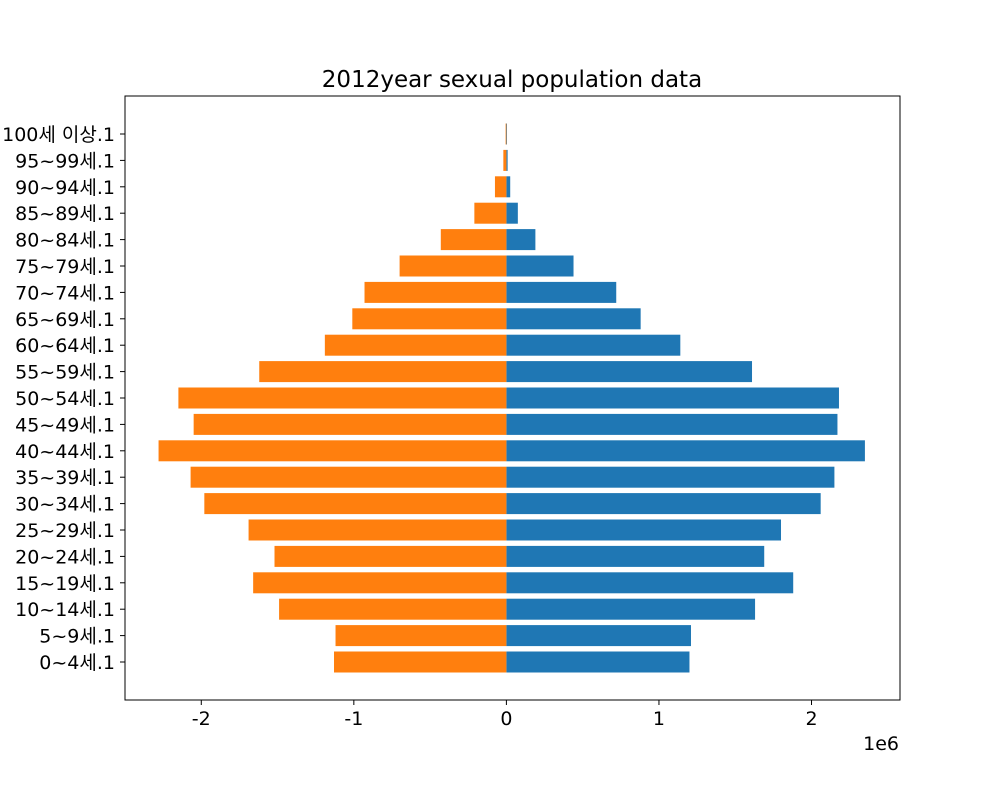 This screenshot has width=1000, height=804. What do you see at coordinates (65, 584) in the screenshot?
I see `y-tick-label: 15~19세.1` at bounding box center [65, 584].